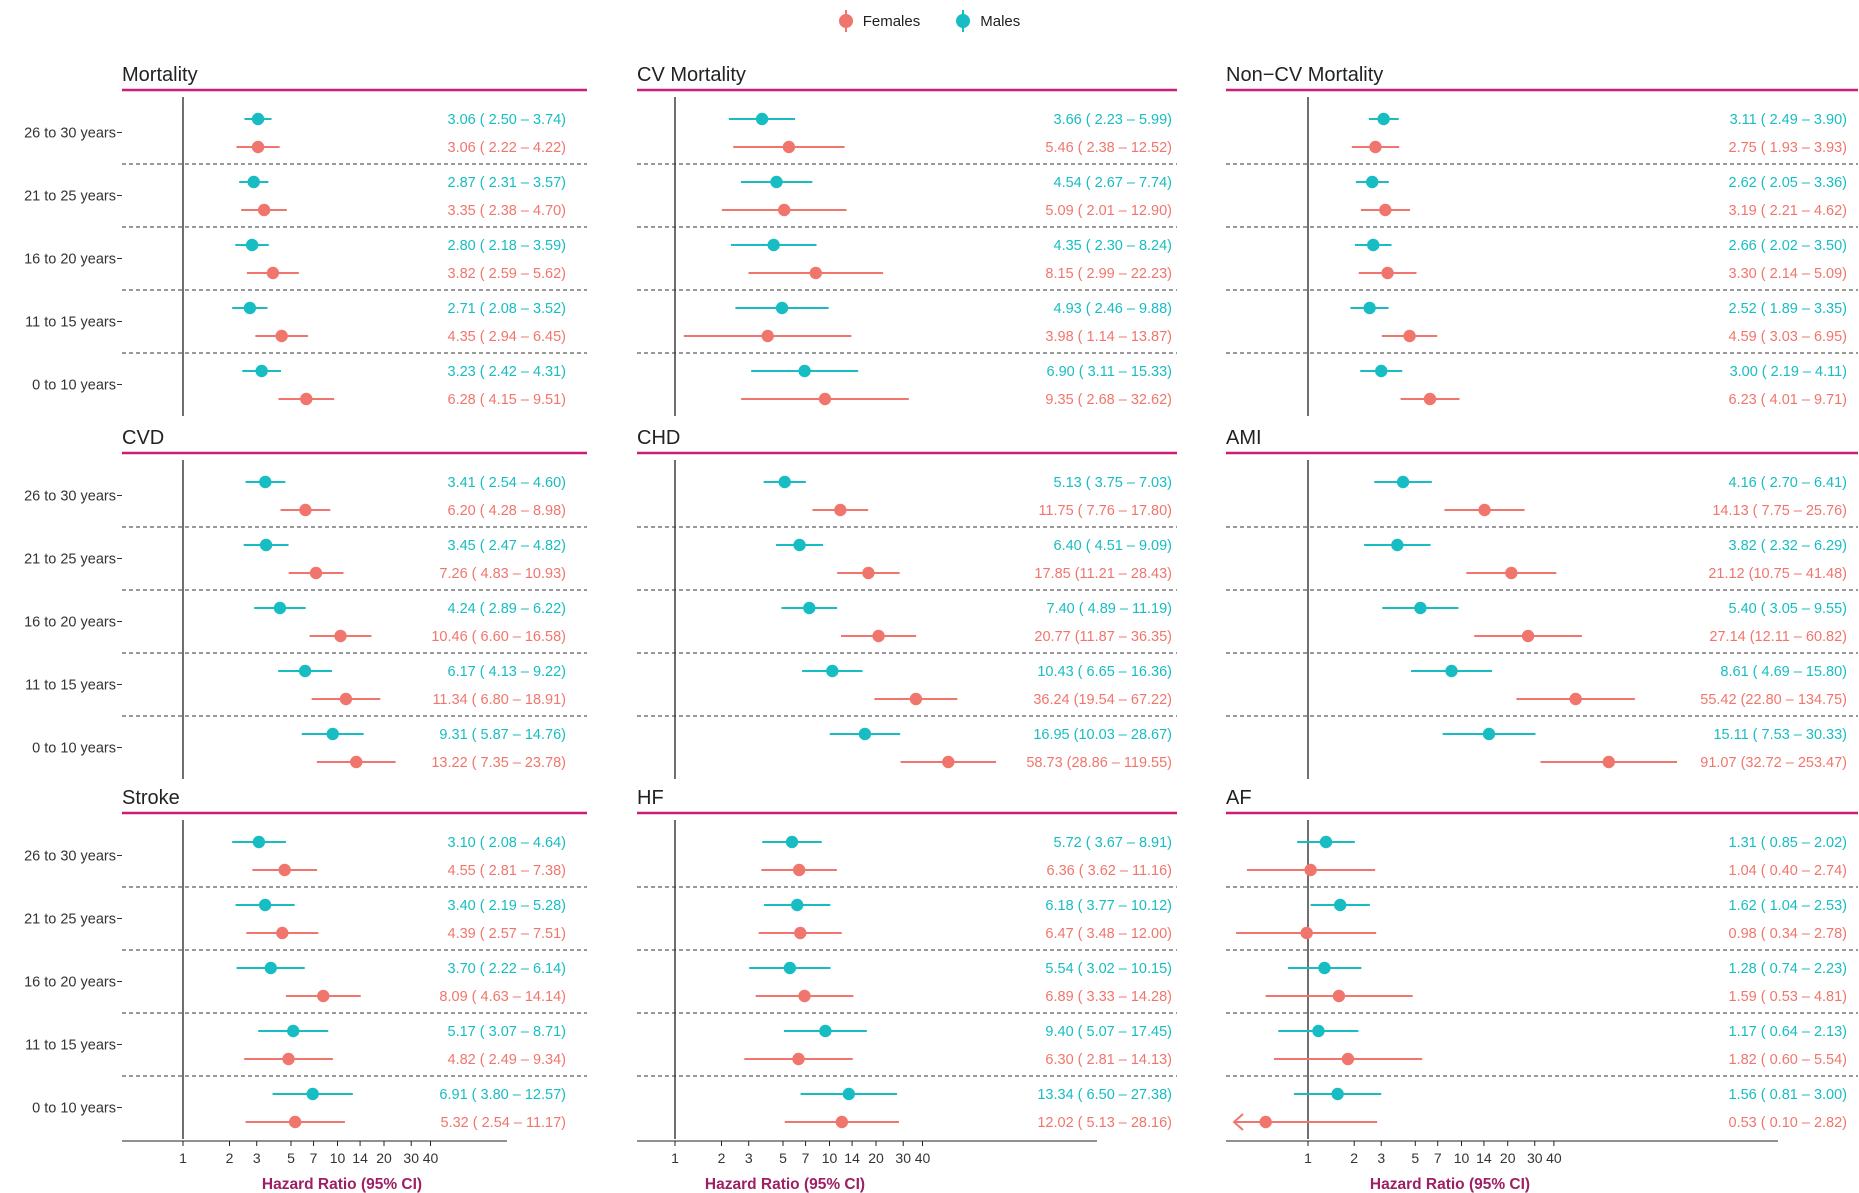  What do you see at coordinates (1788, 211) in the screenshot?
I see `ci-label: 3.19 ( 2.21 – 4.62)` at bounding box center [1788, 211].